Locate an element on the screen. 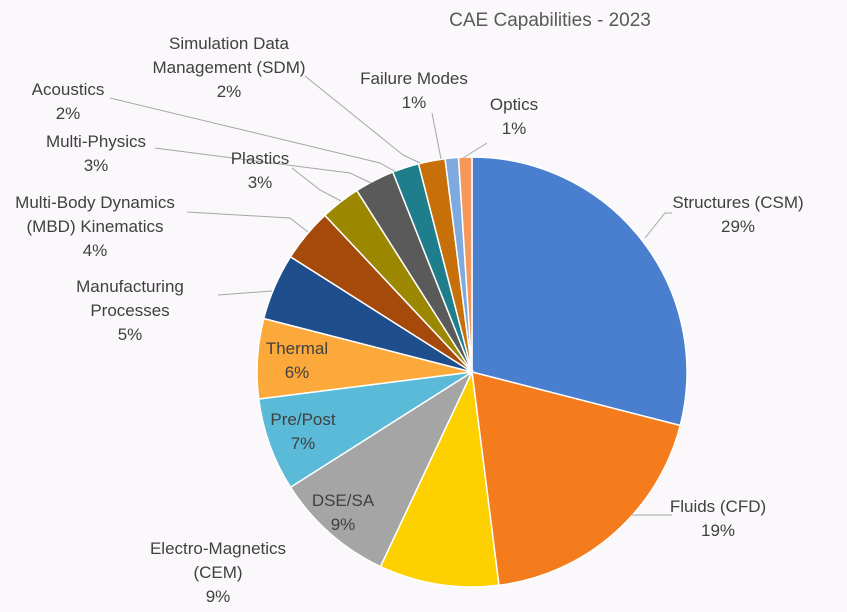  slice-label-3: DSE/SA 9% is located at coordinates (343, 512).